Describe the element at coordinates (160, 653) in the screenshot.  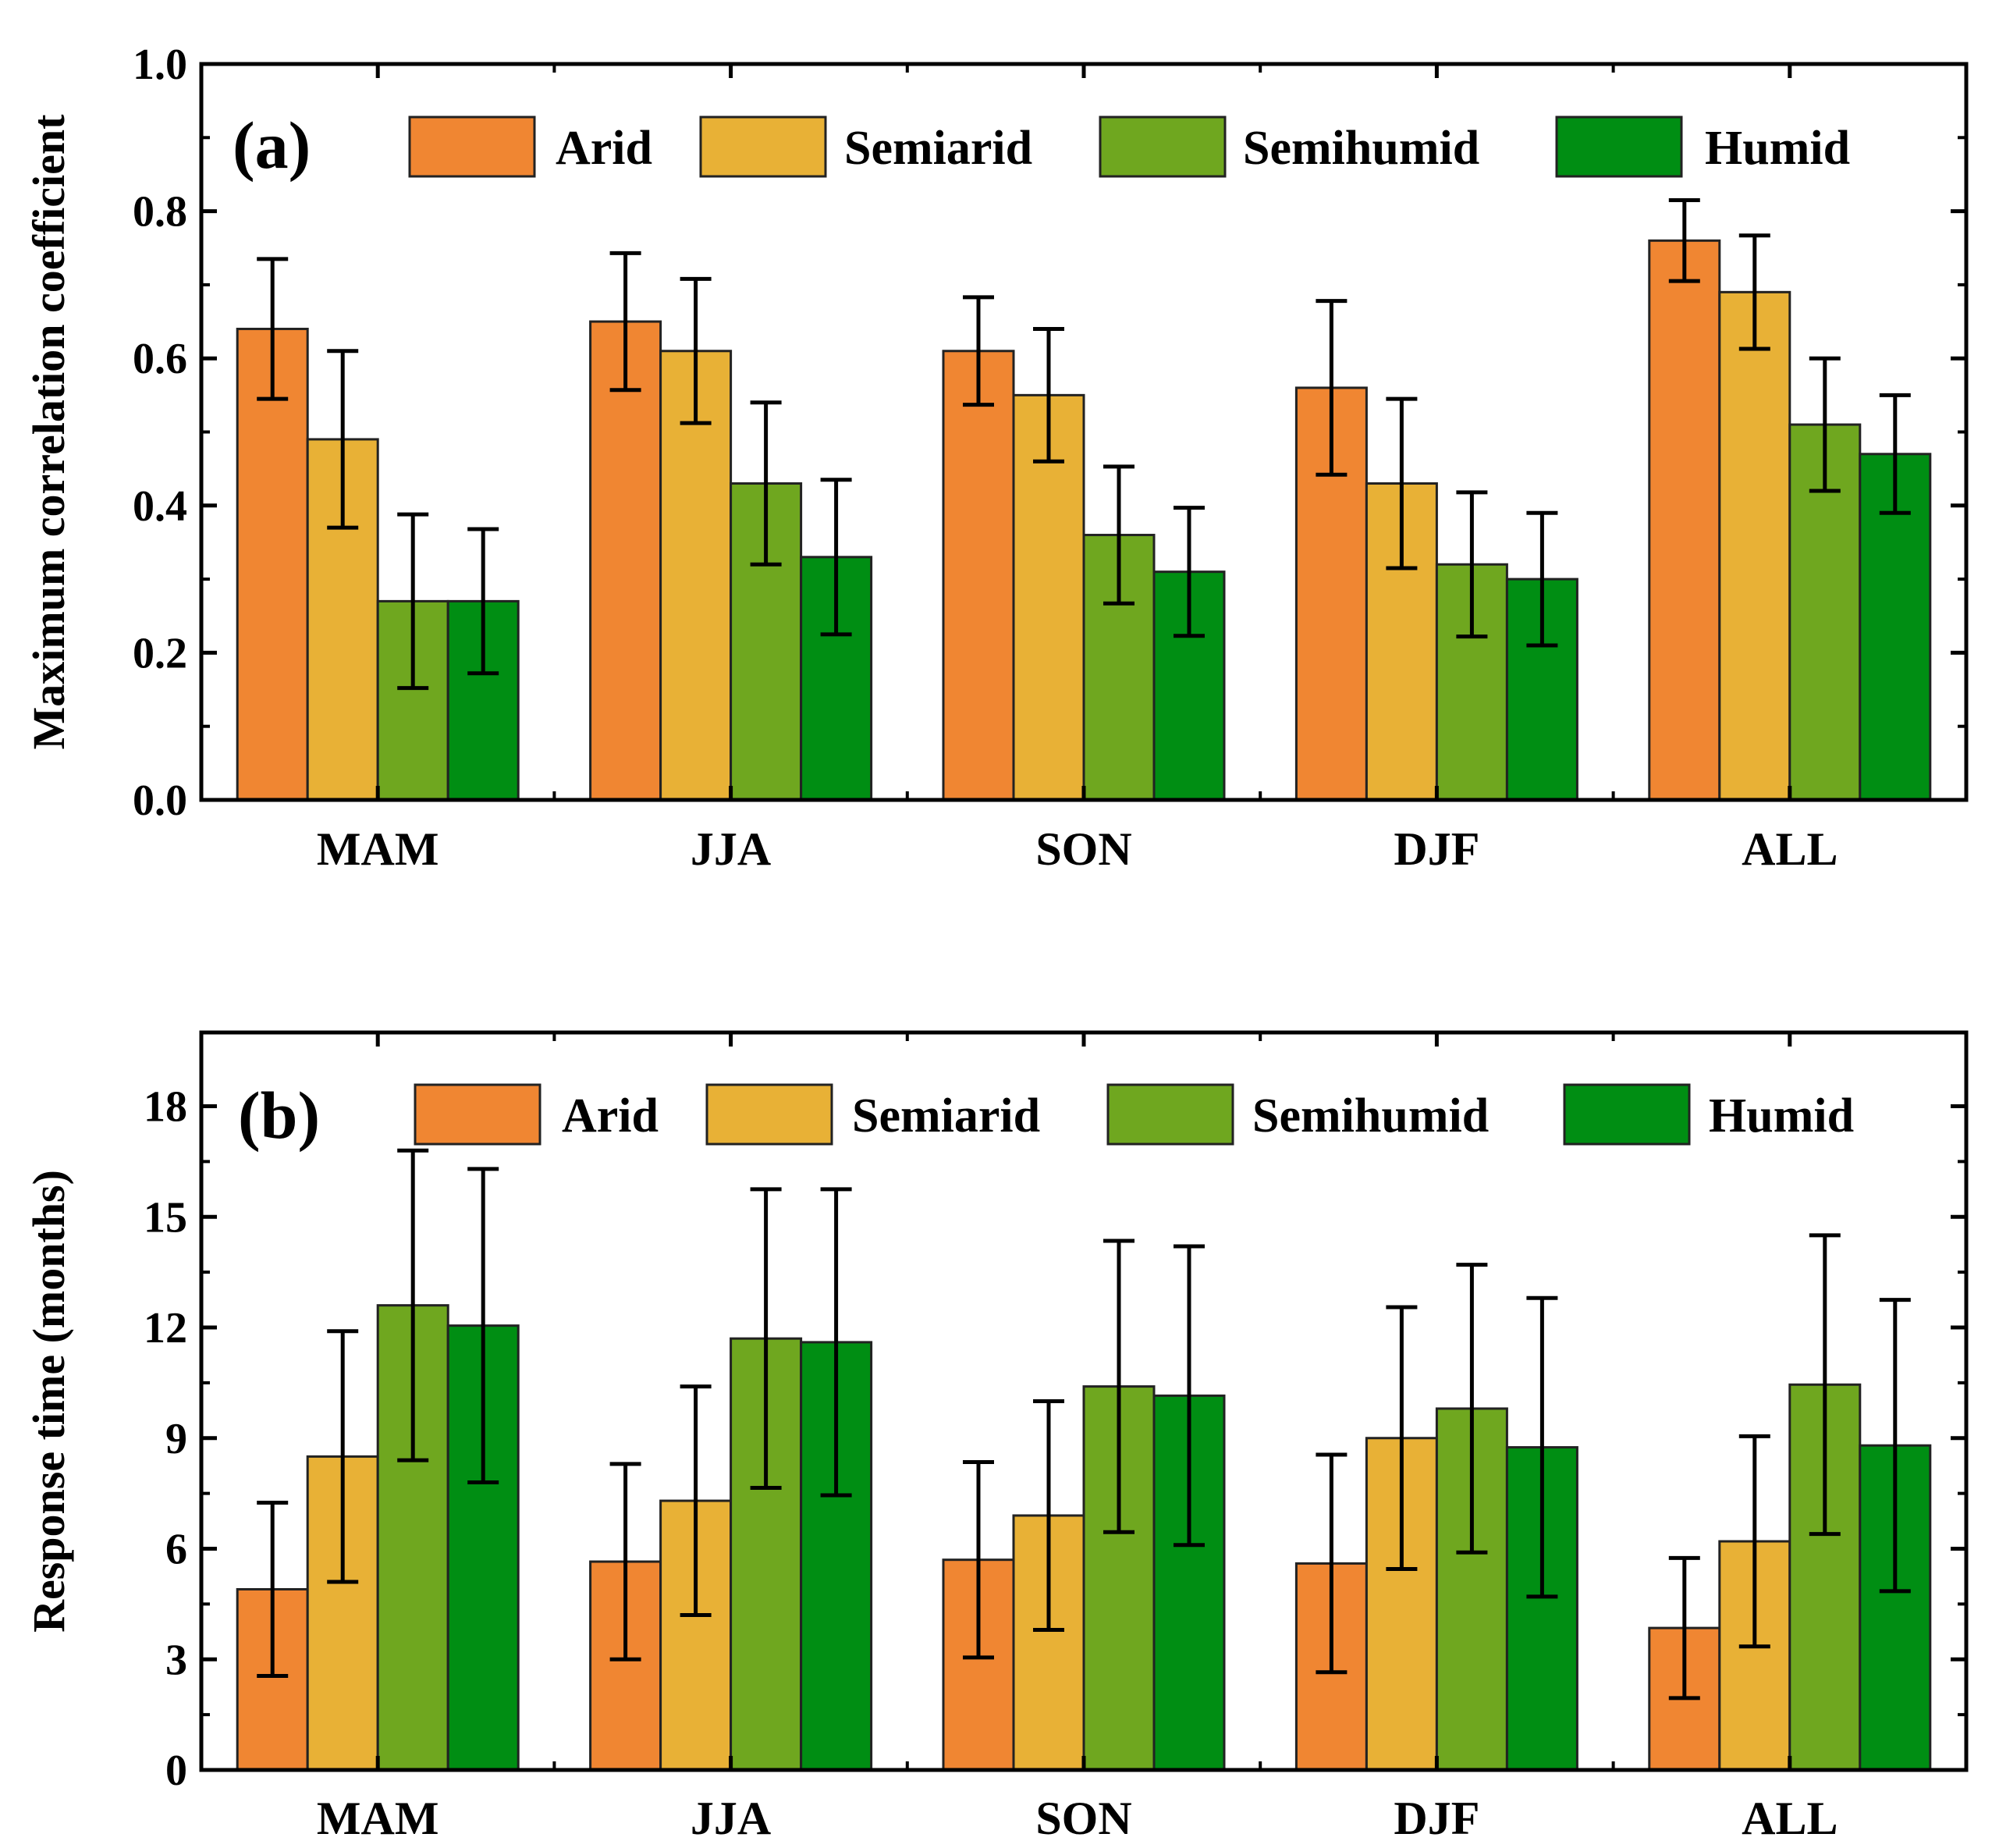
I see `y-tick-label: 0.2` at that location.